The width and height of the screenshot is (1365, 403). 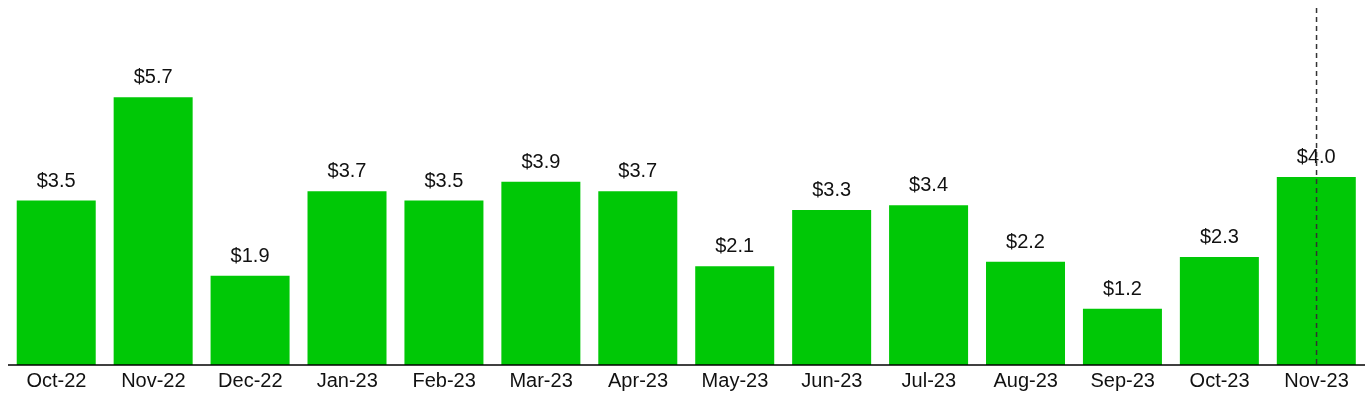 I want to click on data-label: $1.2, so click(x=1122, y=287).